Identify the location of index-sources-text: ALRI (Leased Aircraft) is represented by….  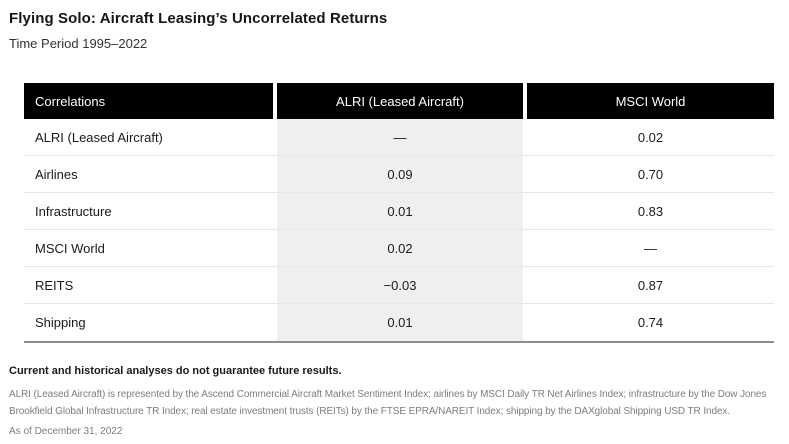
(388, 403).